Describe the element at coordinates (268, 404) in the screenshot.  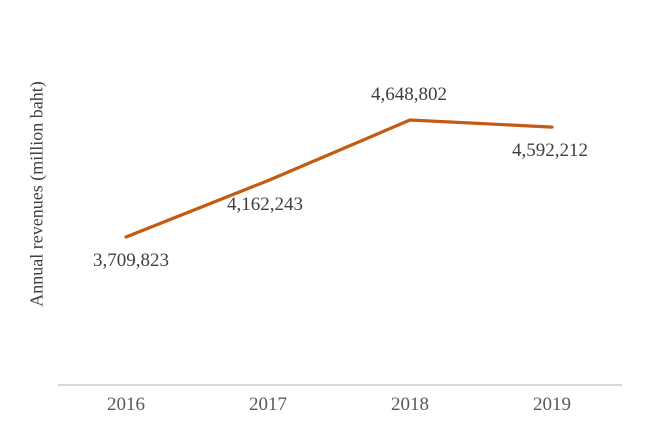
I see `x-tick-2017: 2017` at that location.